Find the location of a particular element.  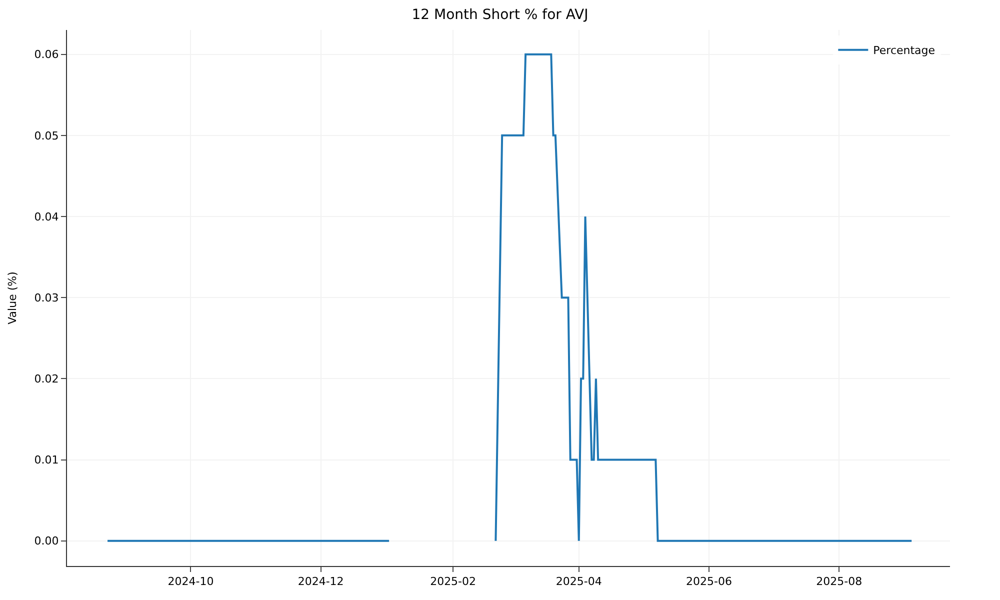

x-tick-label: 2025-02 is located at coordinates (453, 581).